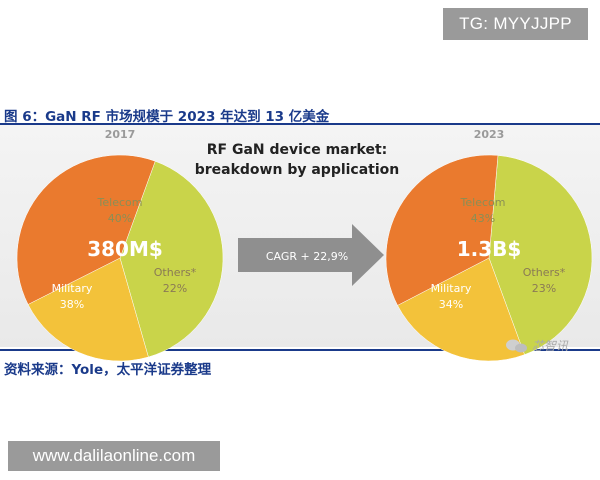 The height and width of the screenshot is (480, 600). I want to click on pie-label-value-2023-others: 23%, so click(544, 288).